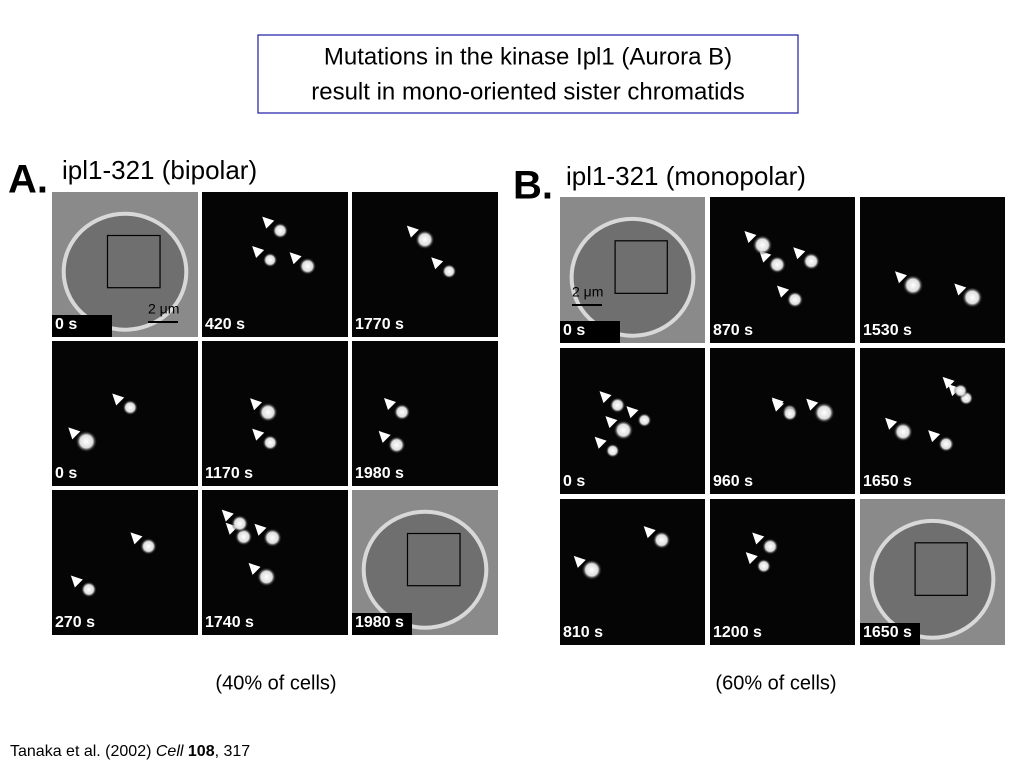 Image resolution: width=1024 pixels, height=768 pixels. I want to click on frame-time: 1170 s, so click(229, 473).